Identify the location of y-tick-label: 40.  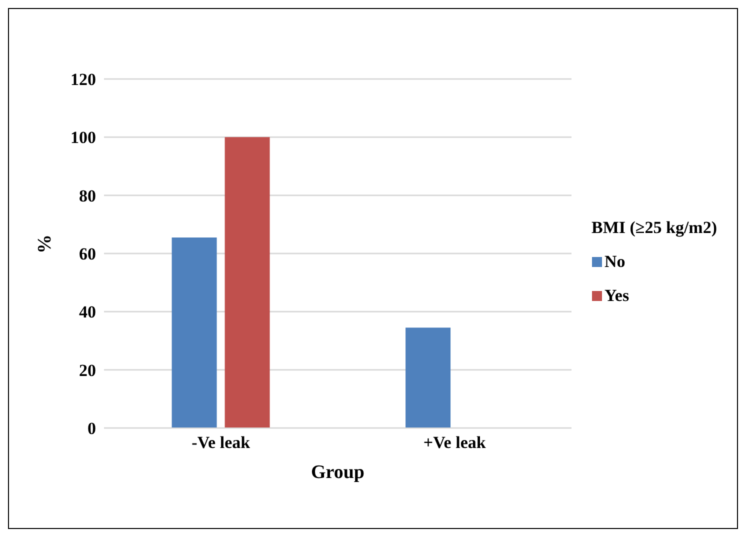
(87, 312).